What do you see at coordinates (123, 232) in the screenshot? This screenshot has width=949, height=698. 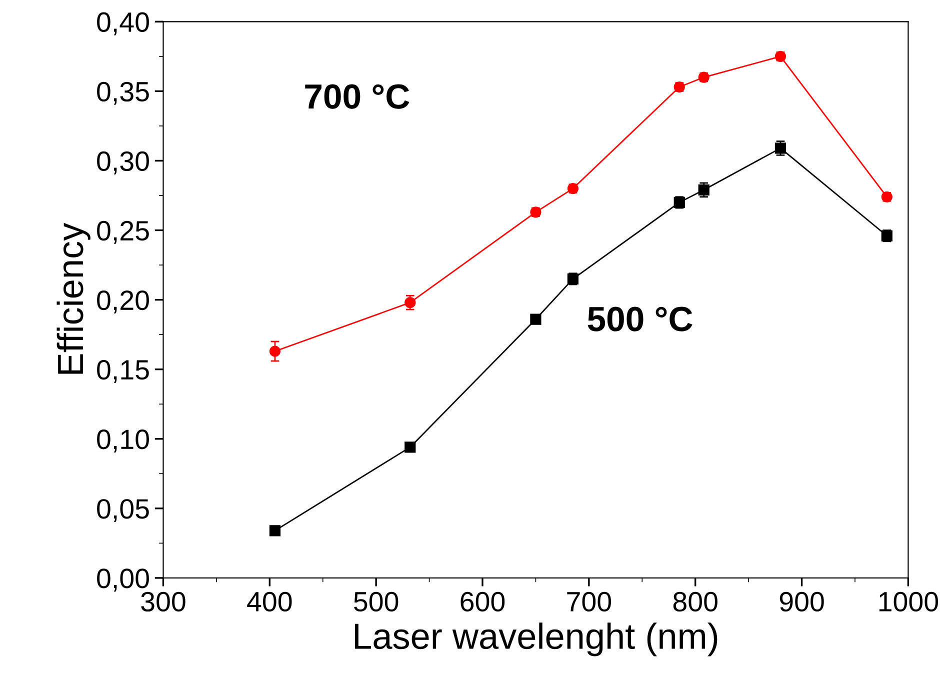 I see `y-tick-label: 0,25` at bounding box center [123, 232].